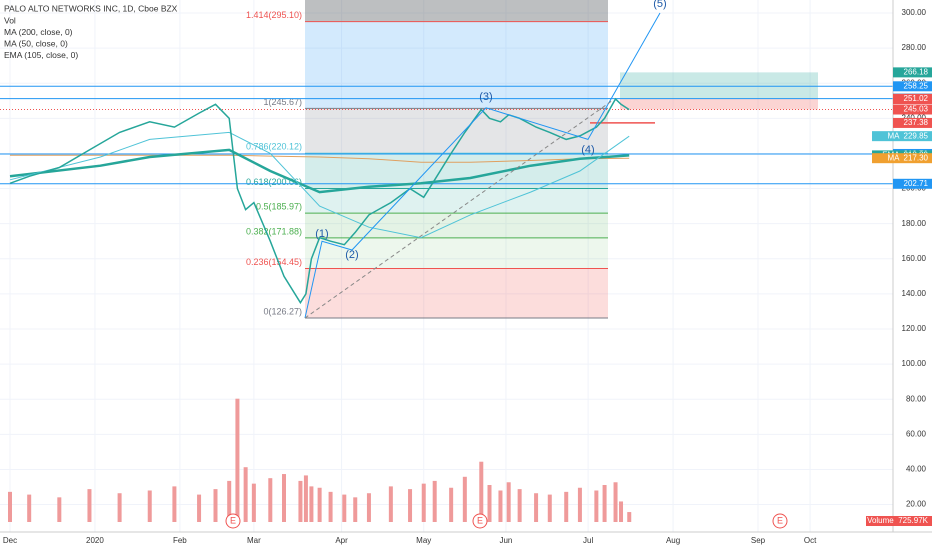 Image resolution: width=932 pixels, height=550 pixels. Describe the element at coordinates (914, 258) in the screenshot. I see `y-tick-label: 160.00` at that location.